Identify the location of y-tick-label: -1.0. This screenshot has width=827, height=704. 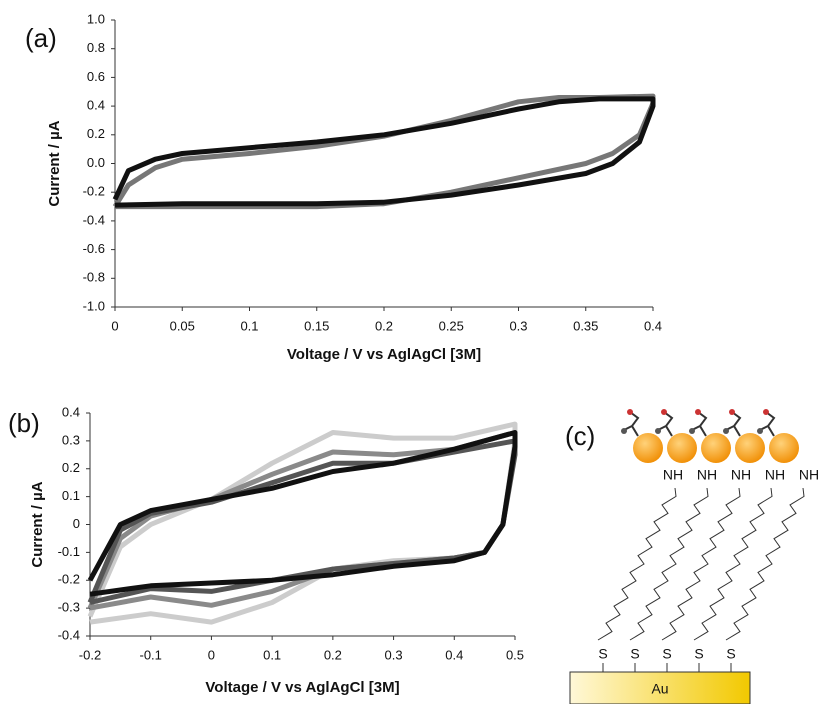
(94, 305).